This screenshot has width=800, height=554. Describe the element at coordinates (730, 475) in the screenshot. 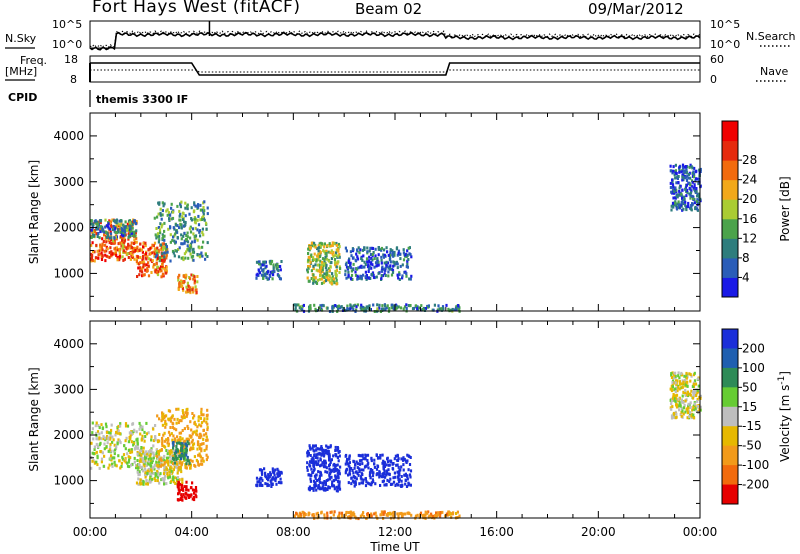

I see `velocity-colorbar-band` at that location.